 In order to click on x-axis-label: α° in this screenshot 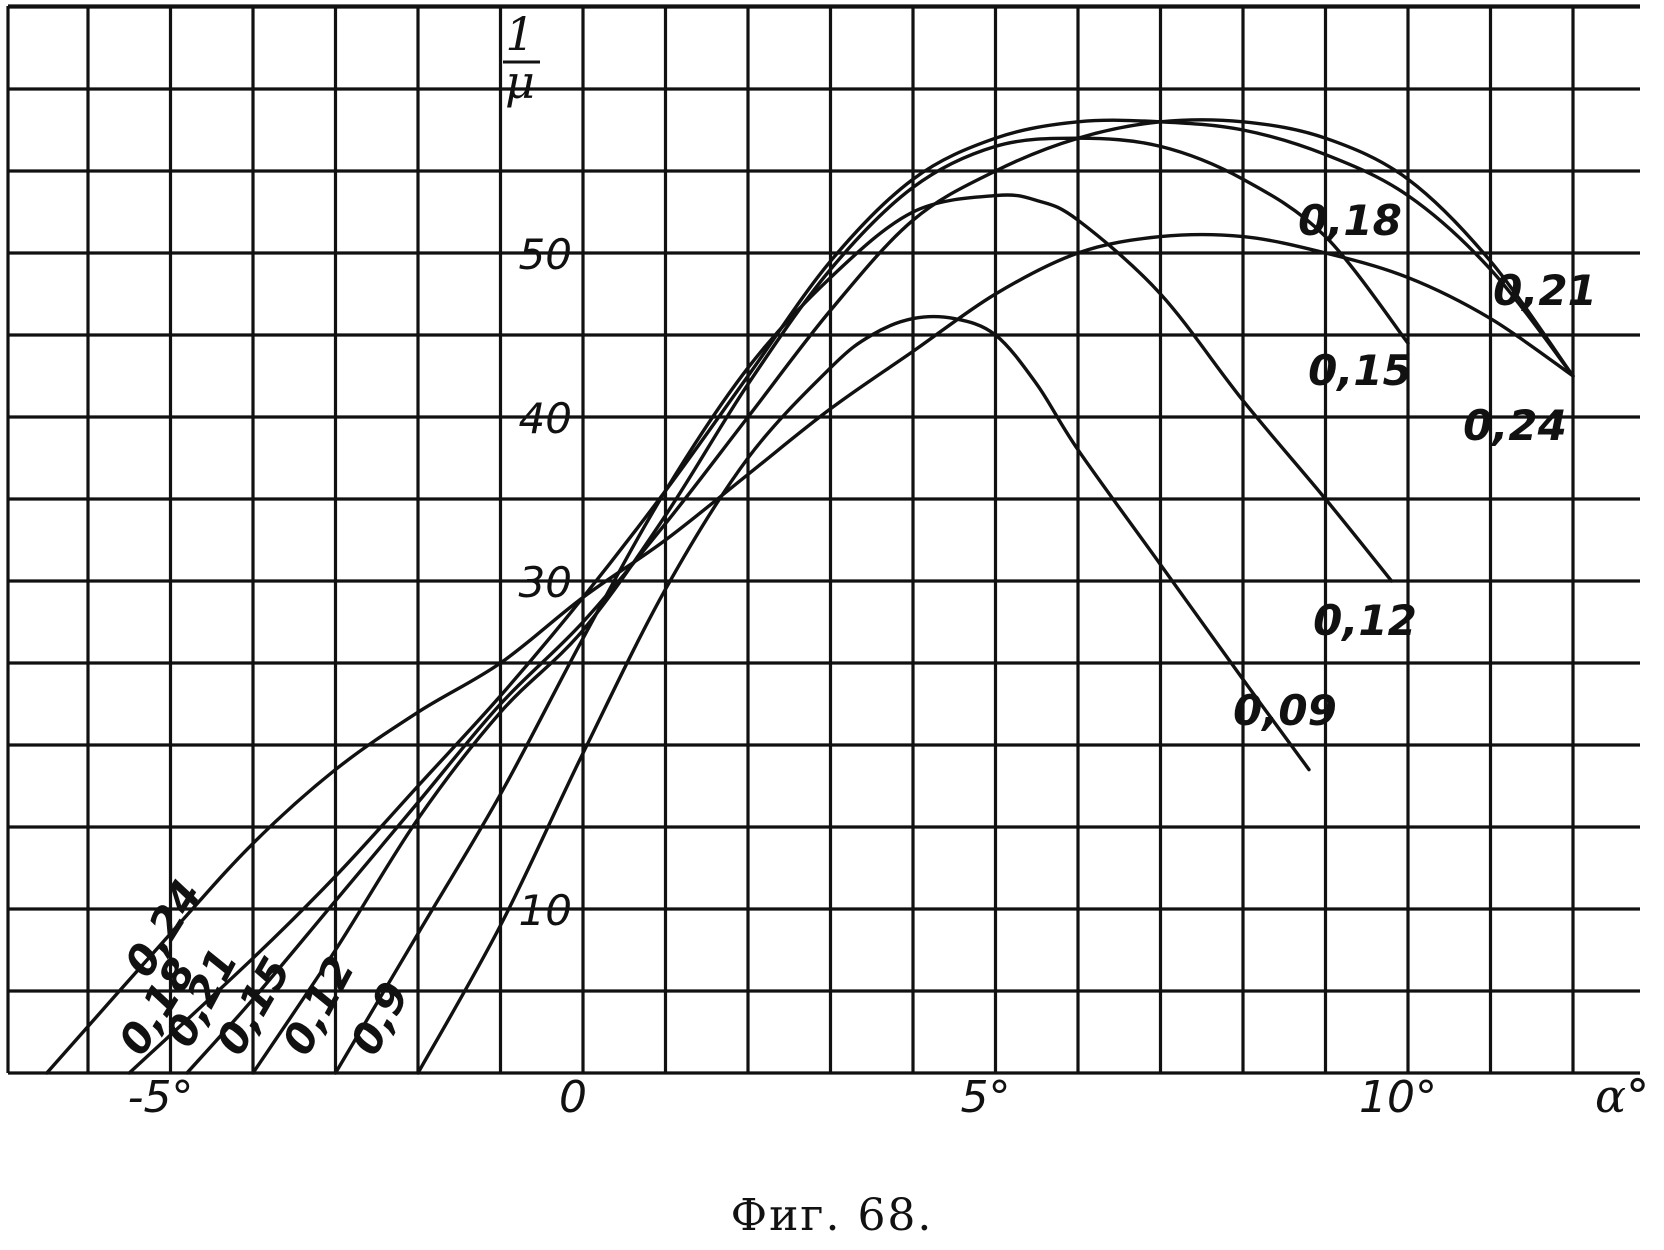, I will do `click(1622, 1096)`.